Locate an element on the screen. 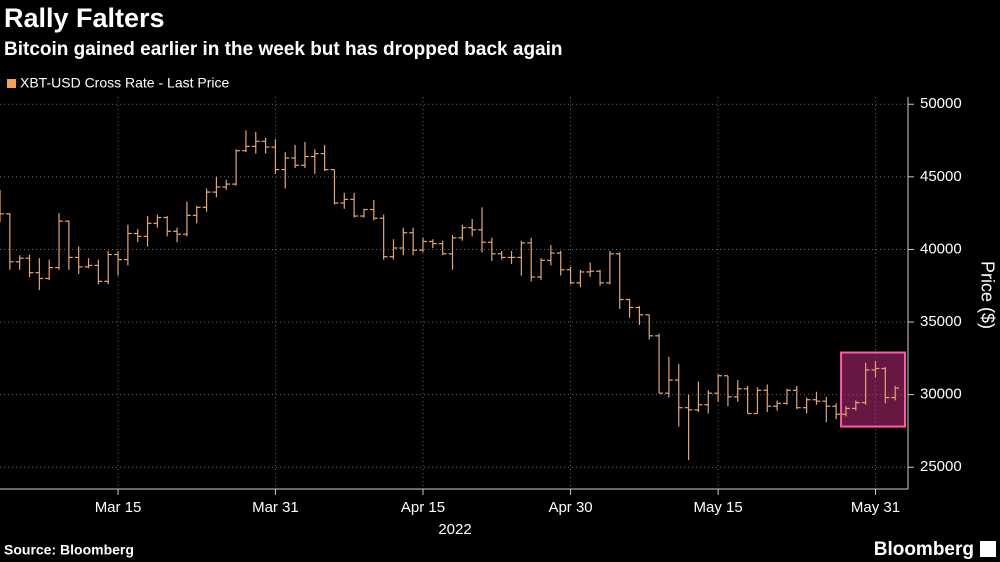 The image size is (1000, 562). x-axis-sublabel: 2022 is located at coordinates (454, 529).